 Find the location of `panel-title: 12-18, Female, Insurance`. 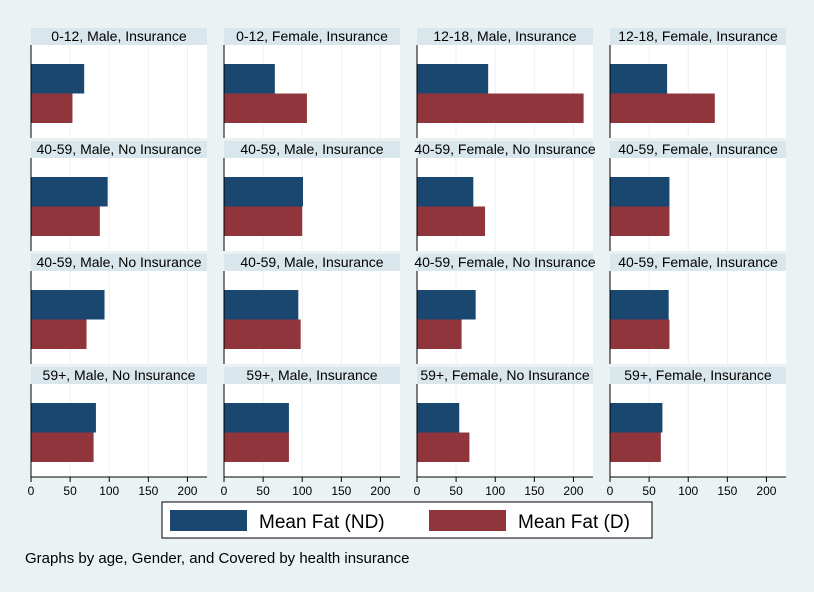

panel-title: 12-18, Female, Insurance is located at coordinates (698, 36).